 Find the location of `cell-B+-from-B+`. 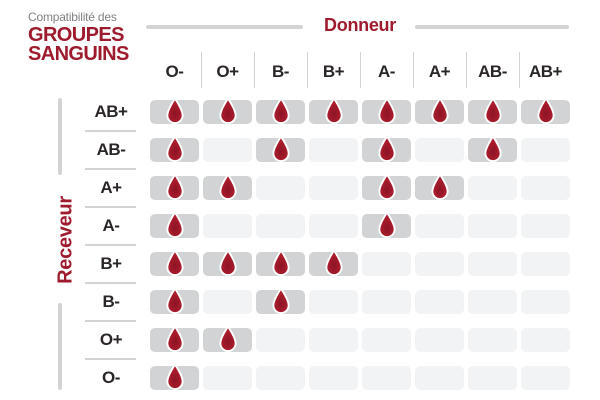

cell-B+-from-B+ is located at coordinates (333, 262).